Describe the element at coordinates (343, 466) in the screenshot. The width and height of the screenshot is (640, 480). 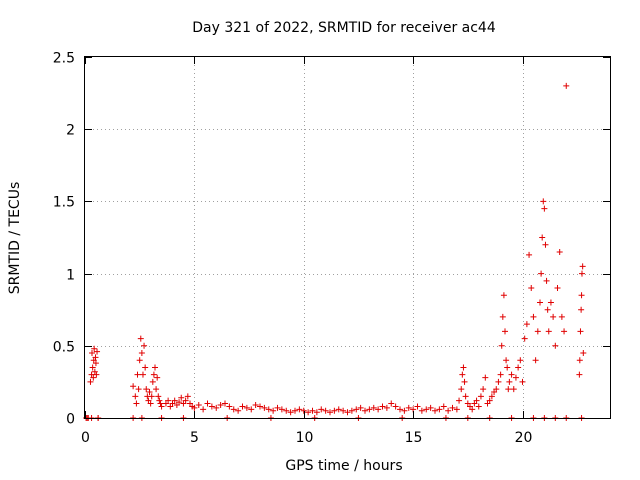
I see `x-axis-label: GPS time / hours` at that location.